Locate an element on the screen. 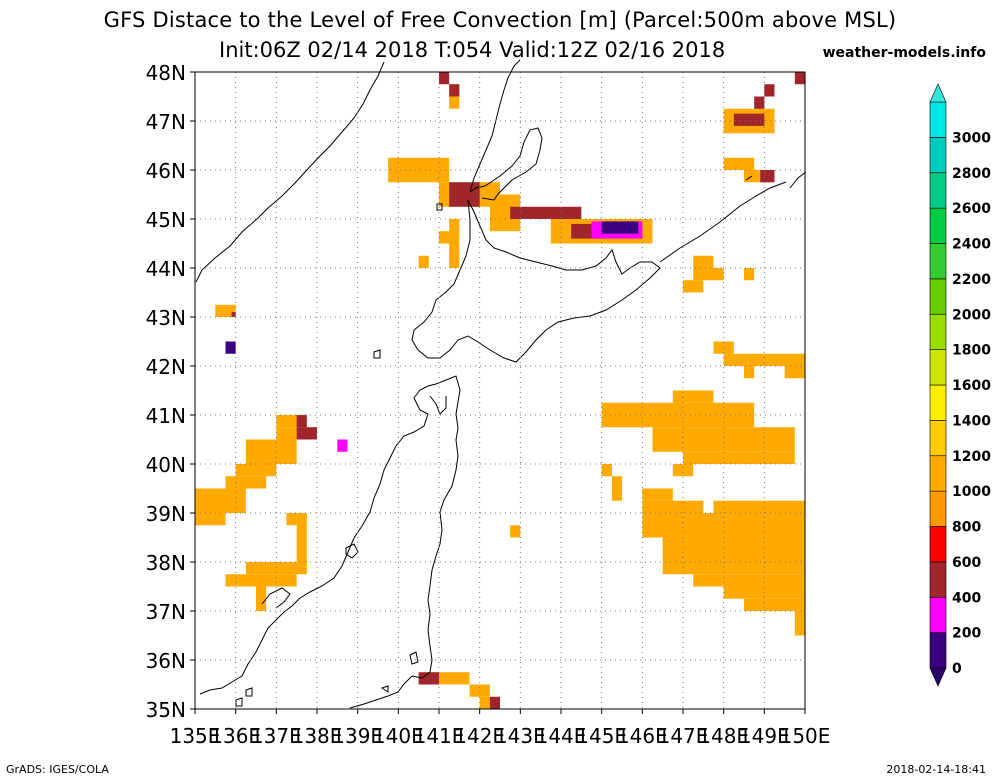  coast-honshu is located at coordinates (330, 542).